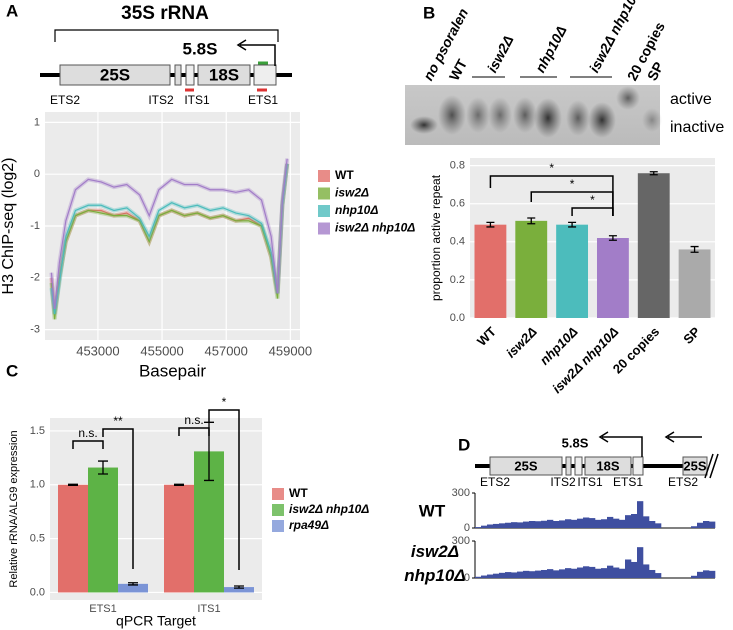 This screenshot has height=630, width=733. I want to click on segment-label: 25S, so click(115, 74).